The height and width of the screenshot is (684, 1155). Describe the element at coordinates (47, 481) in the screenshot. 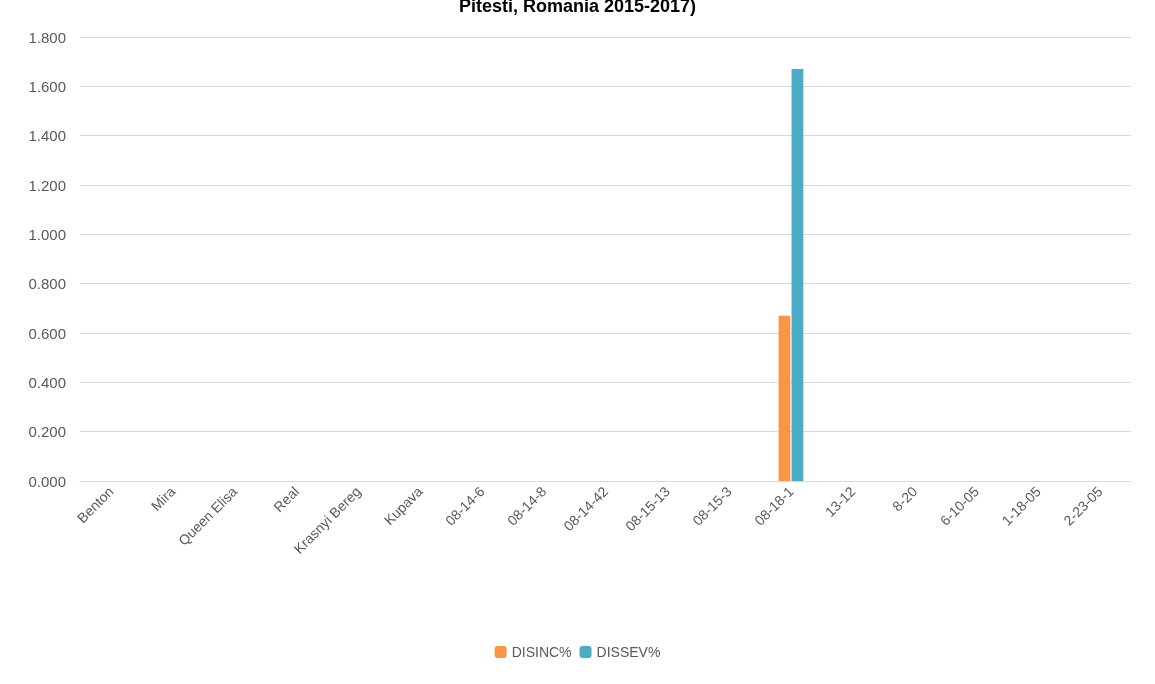

I see `y-tick-label: 0.000` at that location.